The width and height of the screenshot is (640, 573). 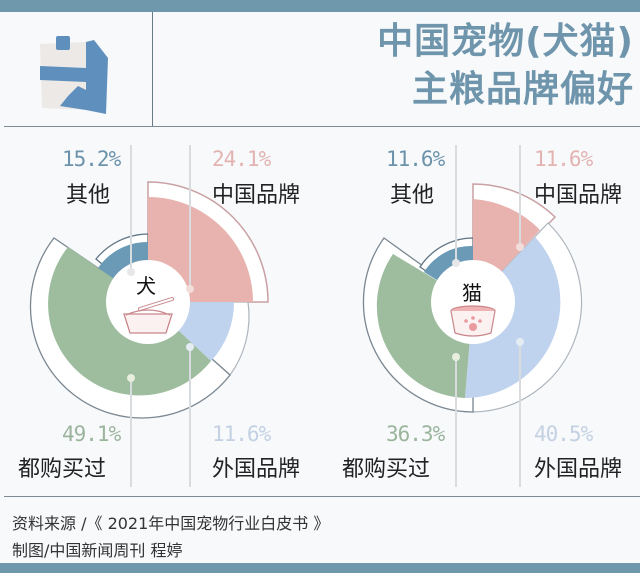 I want to click on dog-both-pct: 49.1%, so click(x=91, y=434).